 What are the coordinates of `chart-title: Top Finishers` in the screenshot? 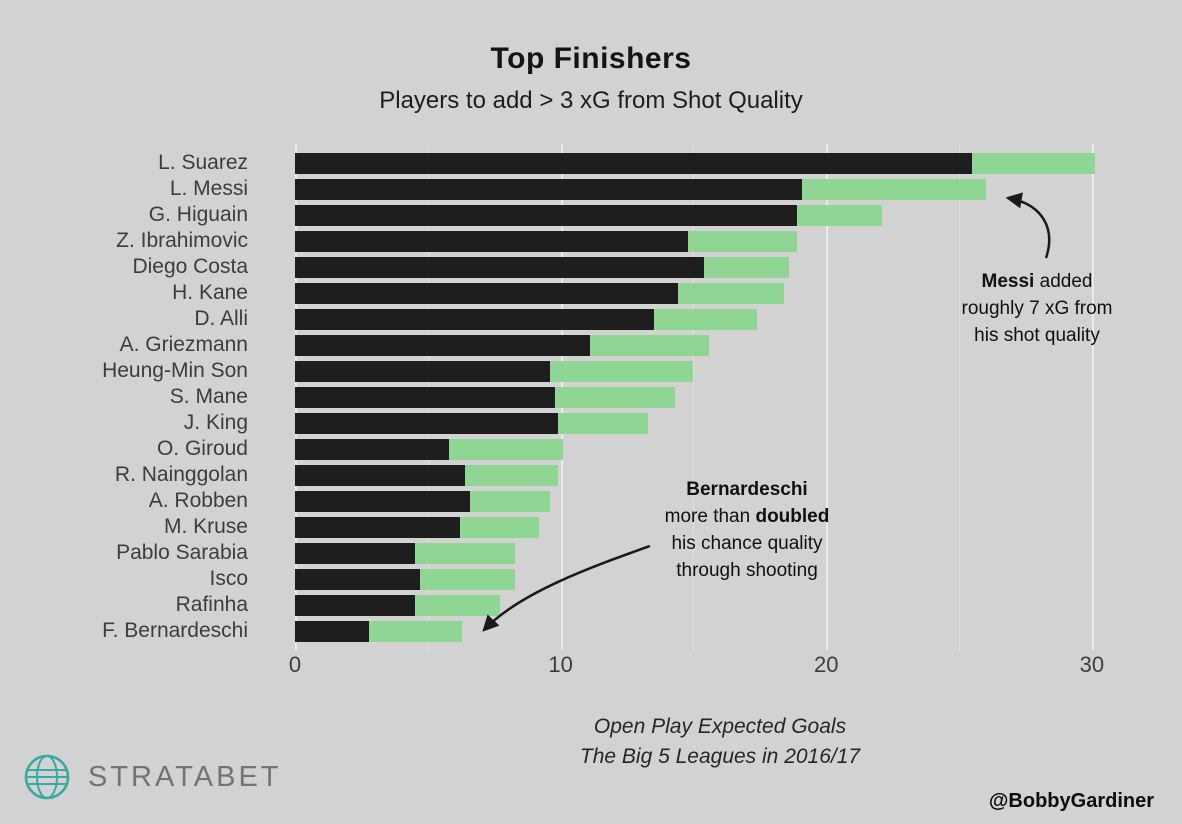 It's located at (591, 58).